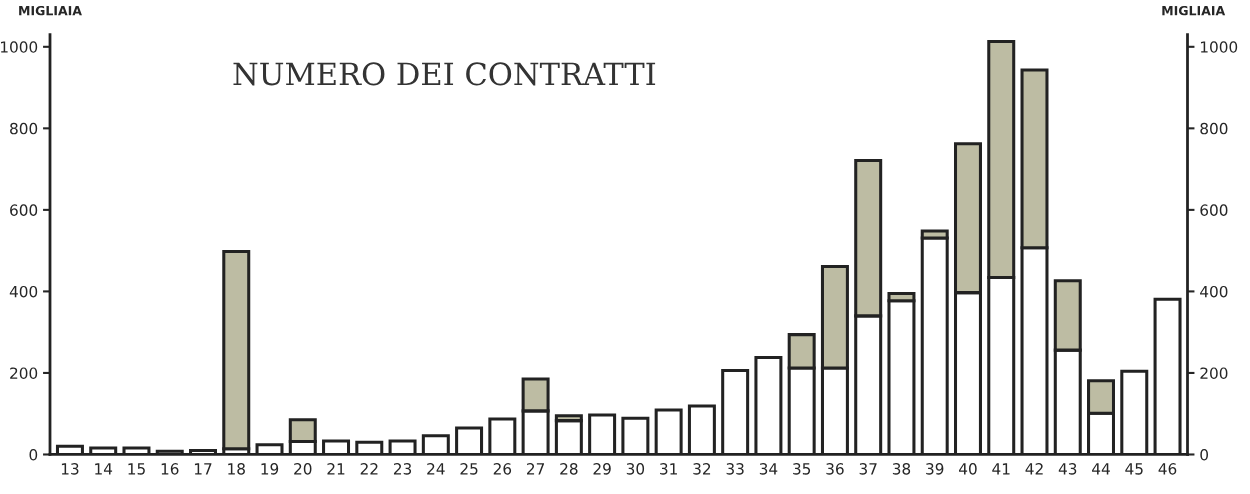  What do you see at coordinates (835, 469) in the screenshot?
I see `x-tick-label: 36` at bounding box center [835, 469].